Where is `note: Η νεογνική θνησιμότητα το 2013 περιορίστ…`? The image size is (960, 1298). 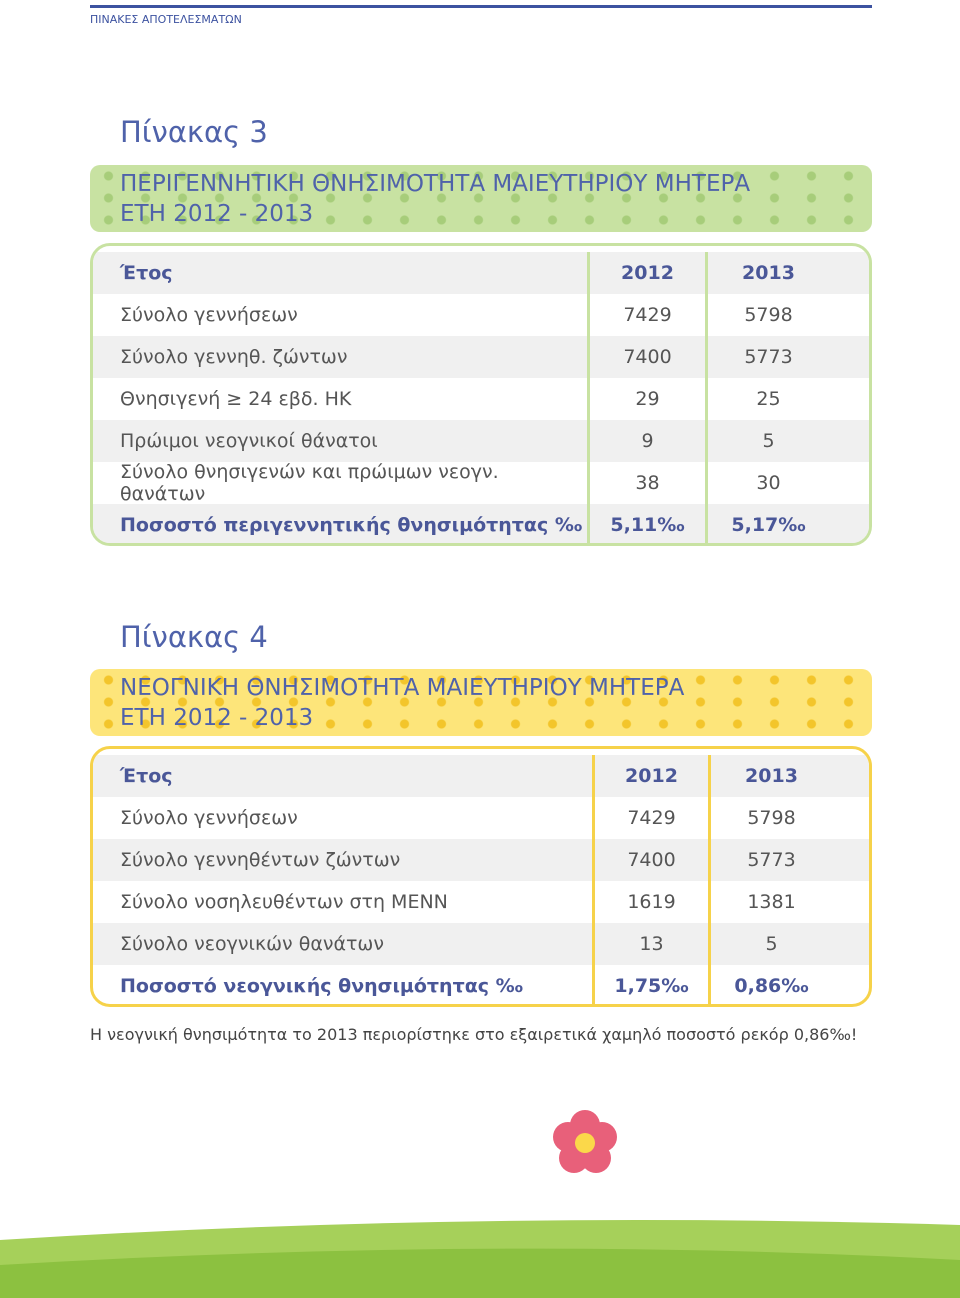 note: Η νεογνική θνησιμότητα το 2013 περιορίστ… is located at coordinates (474, 1034).